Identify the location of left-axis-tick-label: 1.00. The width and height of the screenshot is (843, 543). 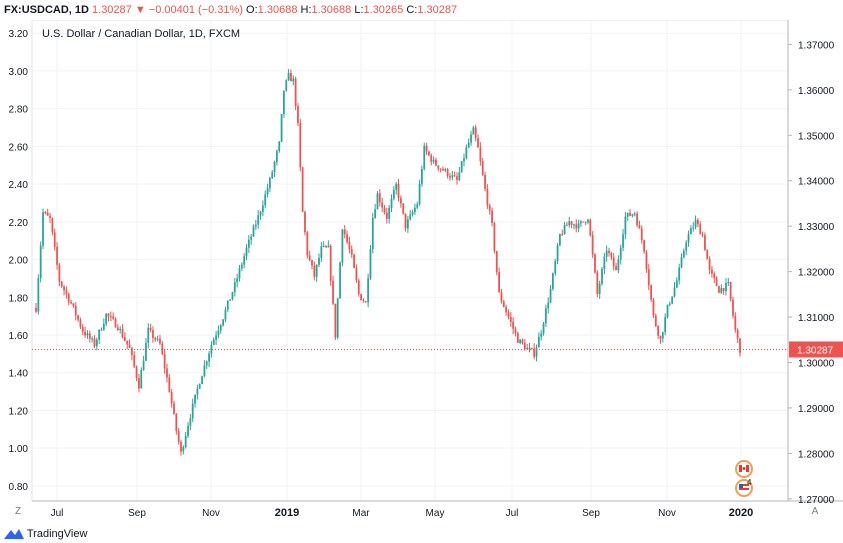
(19, 449).